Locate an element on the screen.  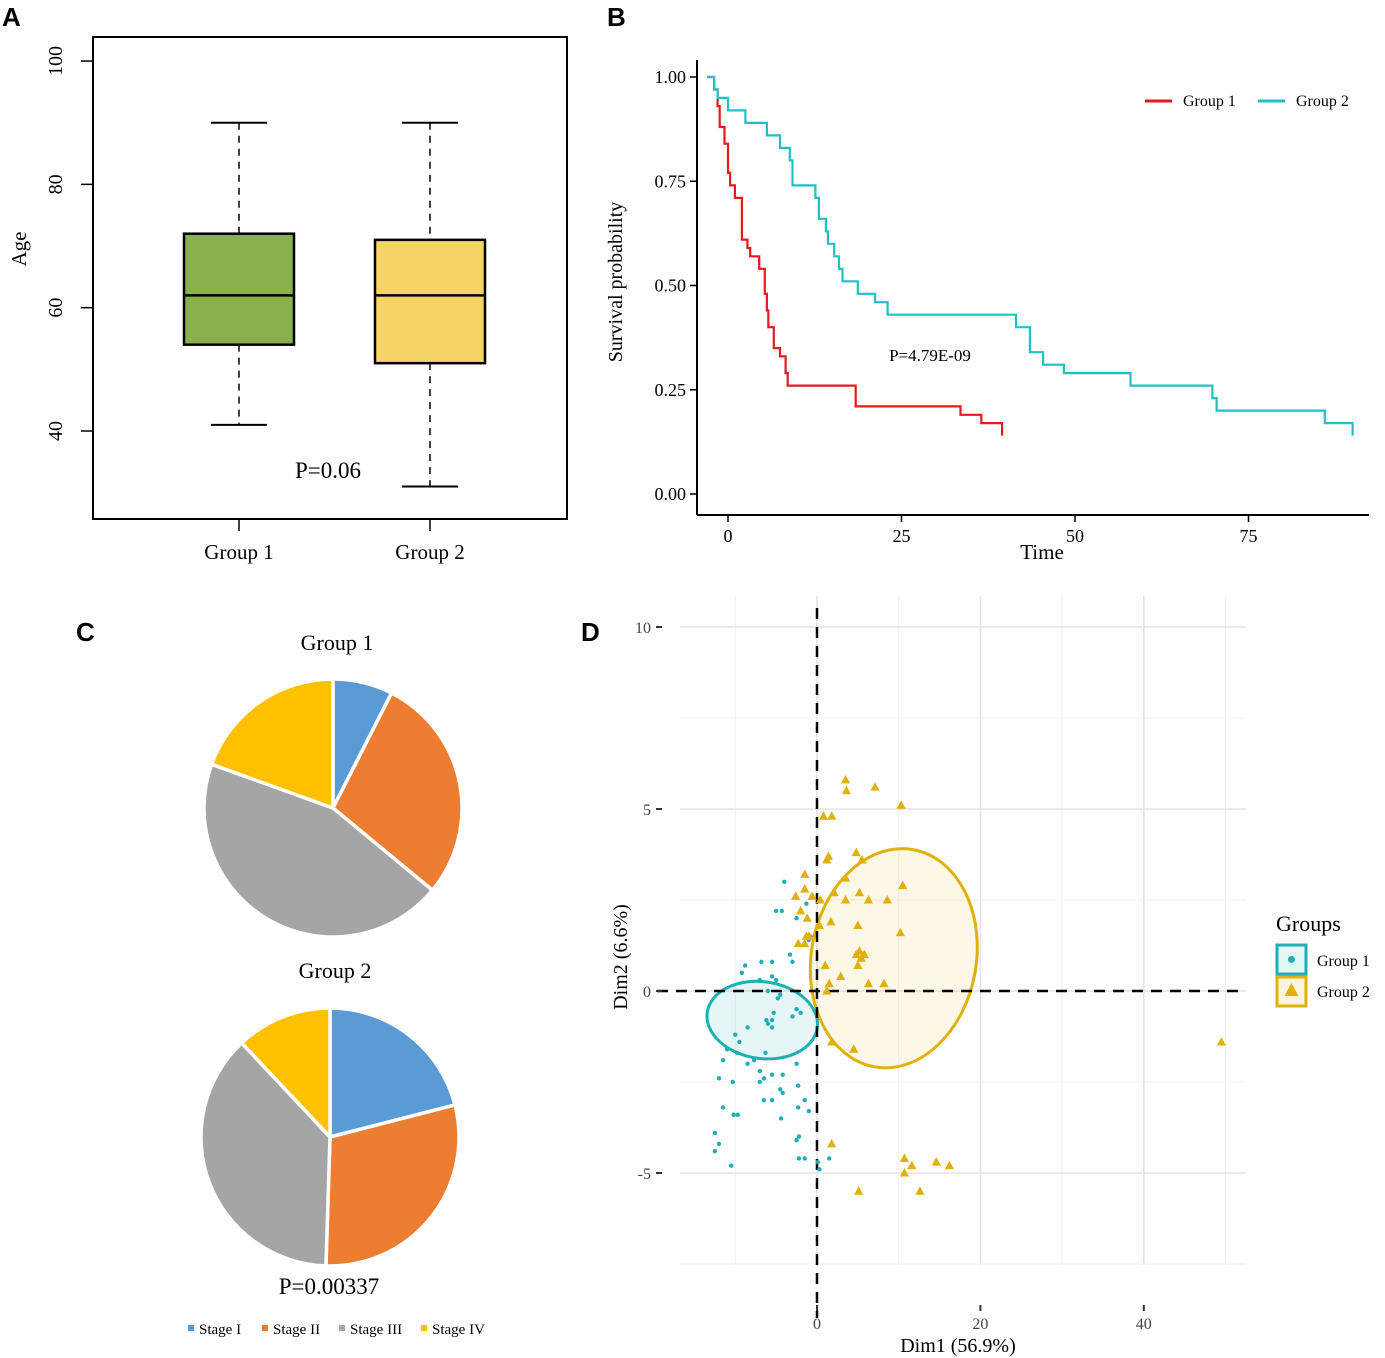
legend-label-d-group-2: Group 2 is located at coordinates (1343, 992).